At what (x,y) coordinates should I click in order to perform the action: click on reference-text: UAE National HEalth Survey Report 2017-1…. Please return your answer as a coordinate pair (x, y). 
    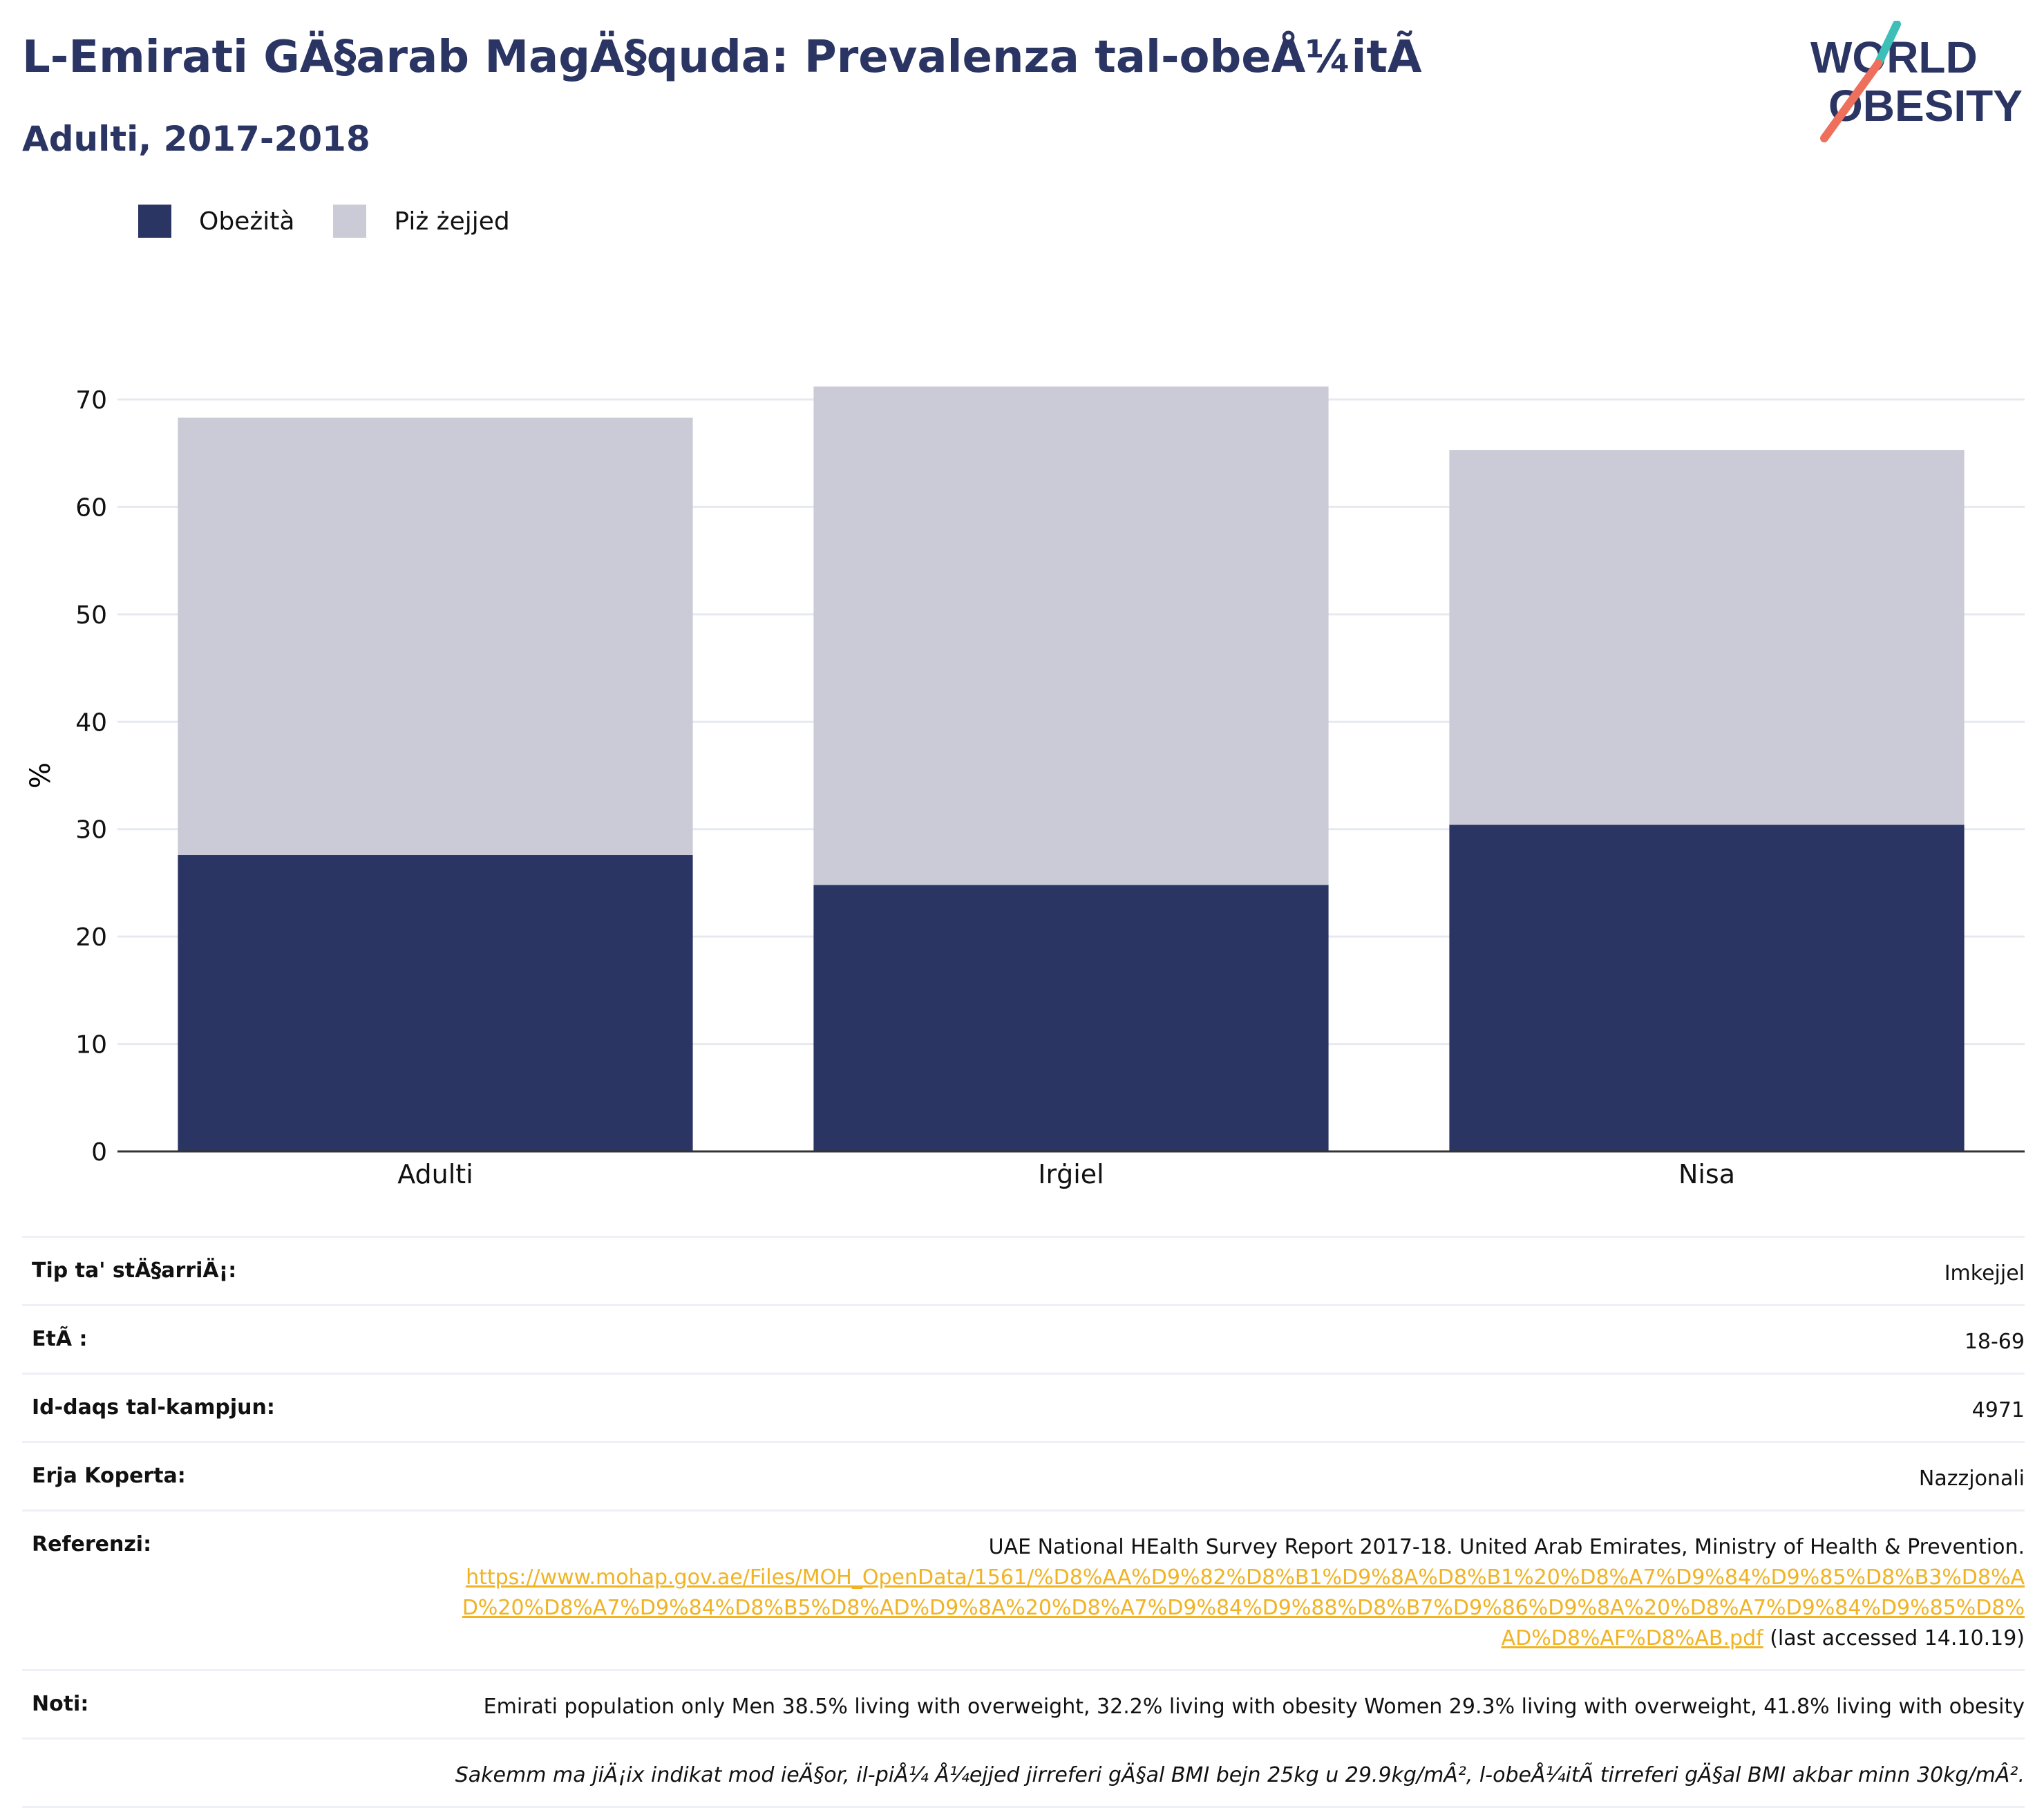
    Looking at the image, I should click on (1506, 1547).